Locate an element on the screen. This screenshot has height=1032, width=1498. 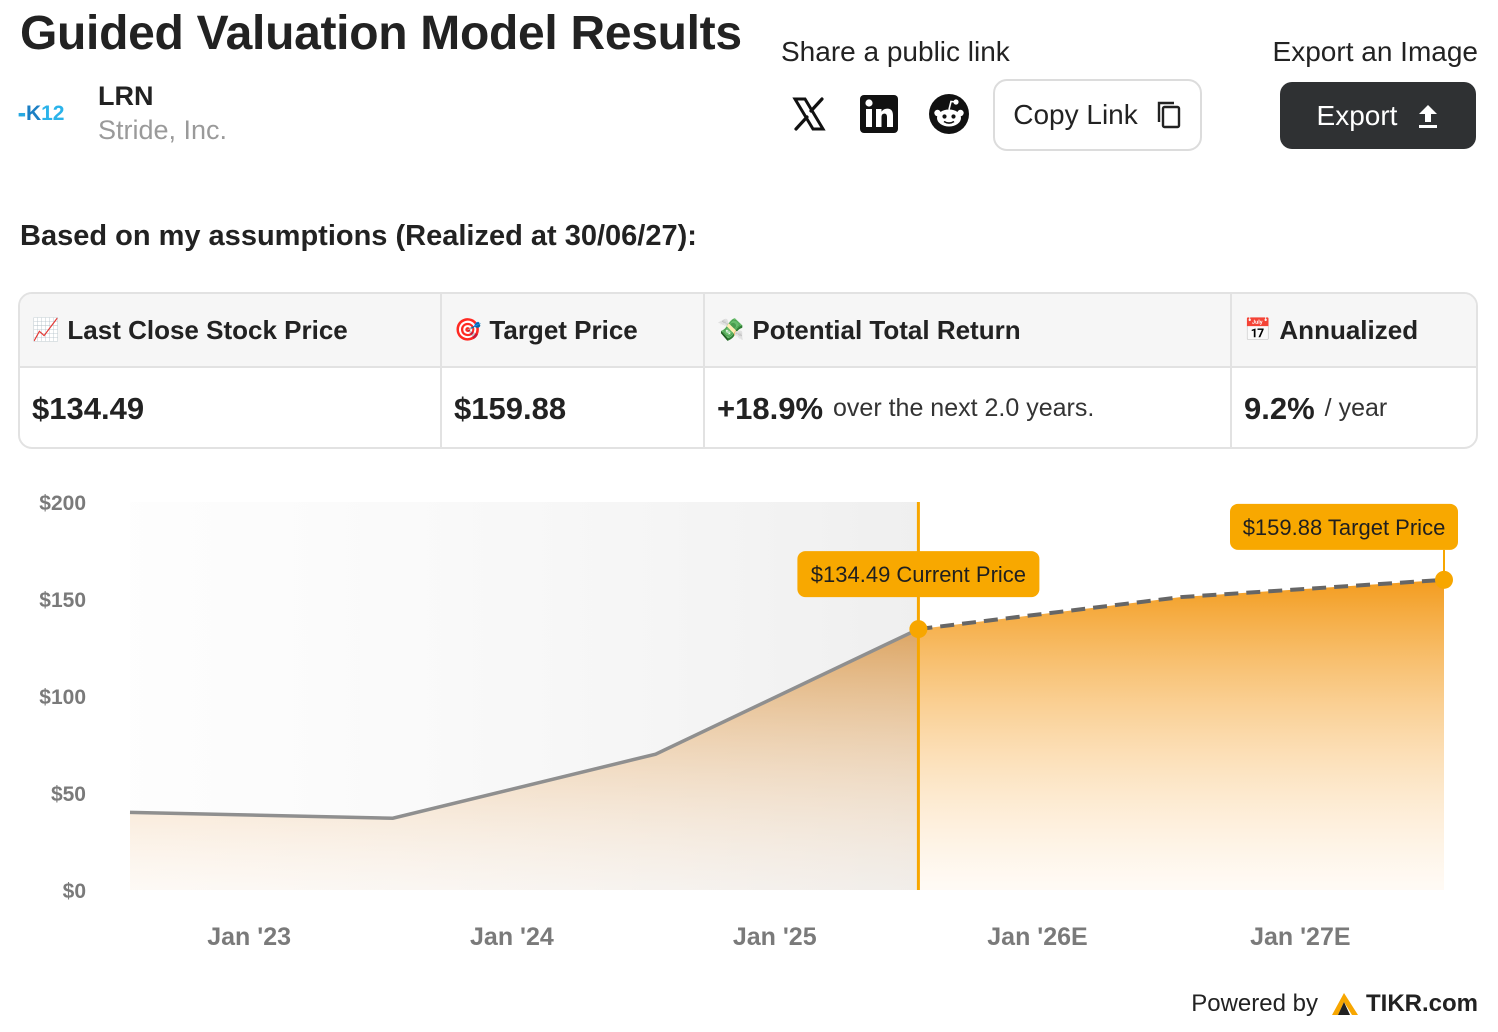
share-icons is located at coordinates (893, 114).